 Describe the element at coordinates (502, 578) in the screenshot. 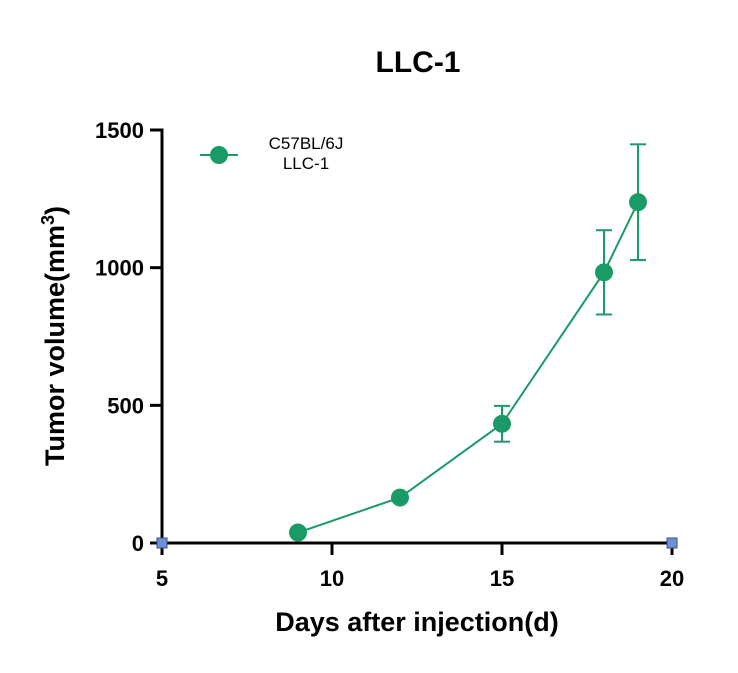

I see `x-tick-label: 15` at that location.